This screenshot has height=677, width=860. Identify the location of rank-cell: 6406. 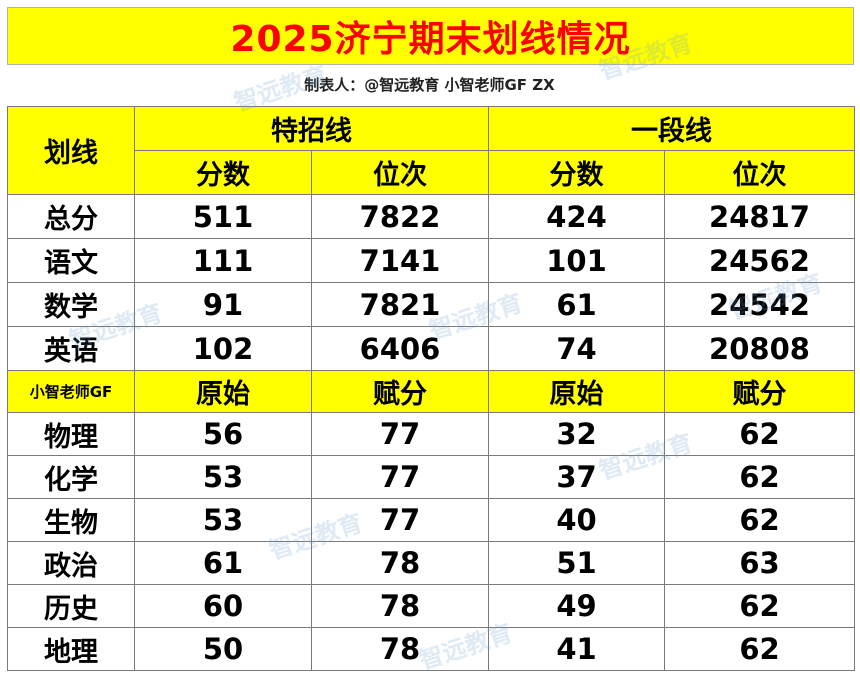
(400, 348).